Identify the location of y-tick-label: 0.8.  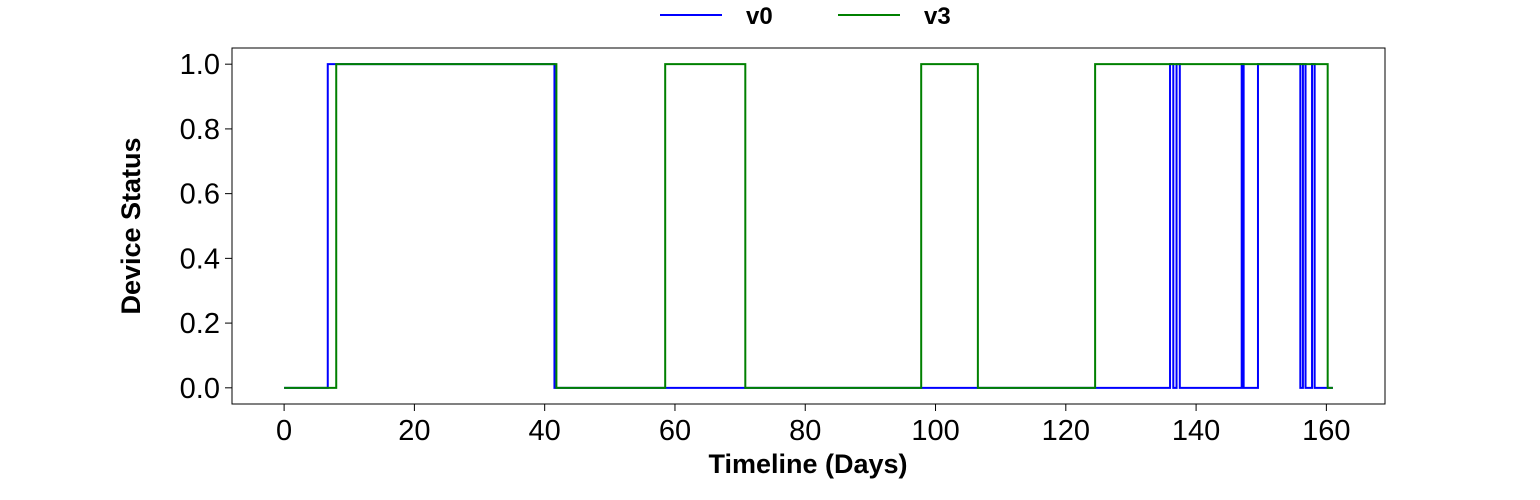
(200, 130).